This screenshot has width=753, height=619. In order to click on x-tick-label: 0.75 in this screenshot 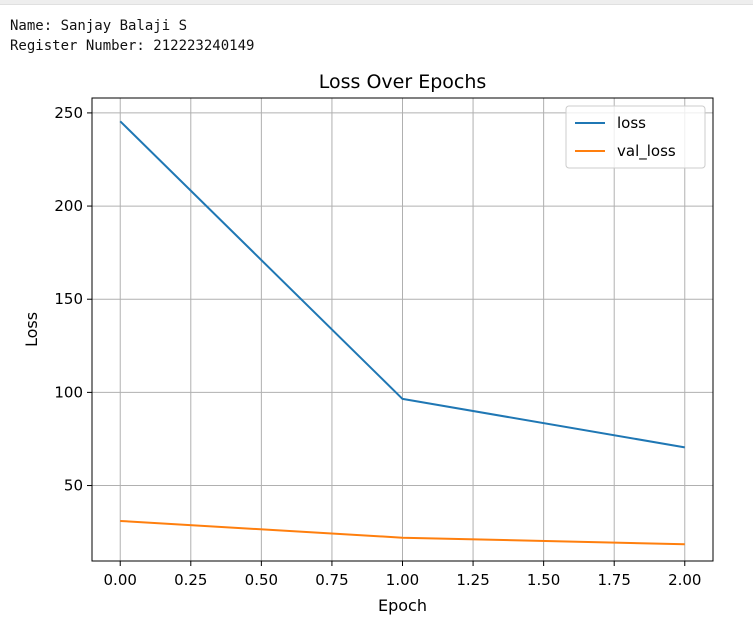, I will do `click(331, 580)`.